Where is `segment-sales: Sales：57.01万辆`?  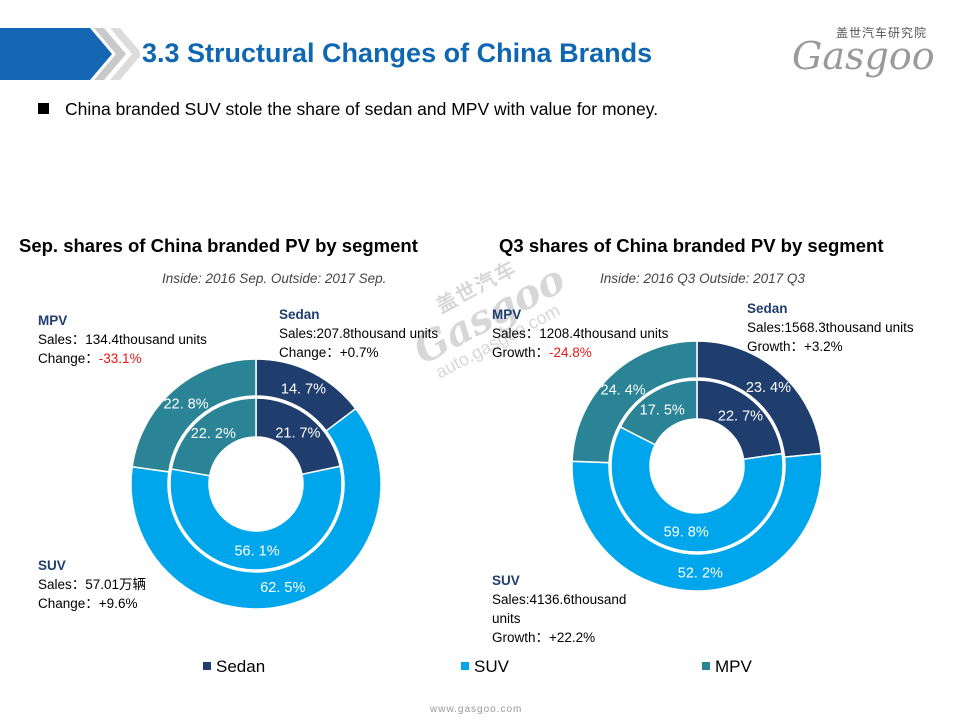 segment-sales: Sales：57.01万辆 is located at coordinates (92, 584).